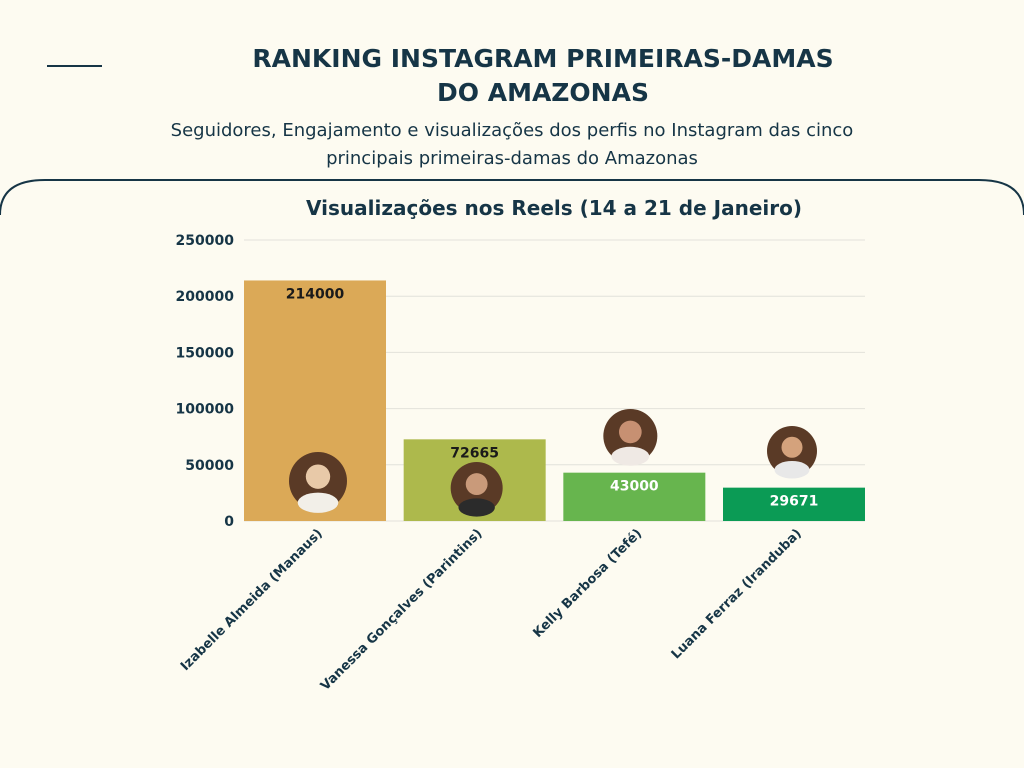 Image resolution: width=1024 pixels, height=768 pixels. Describe the element at coordinates (543, 58) in the screenshot. I see `title-line-1: RANKING INSTAGRAM PRIMEIRAS-DAMAS` at that location.